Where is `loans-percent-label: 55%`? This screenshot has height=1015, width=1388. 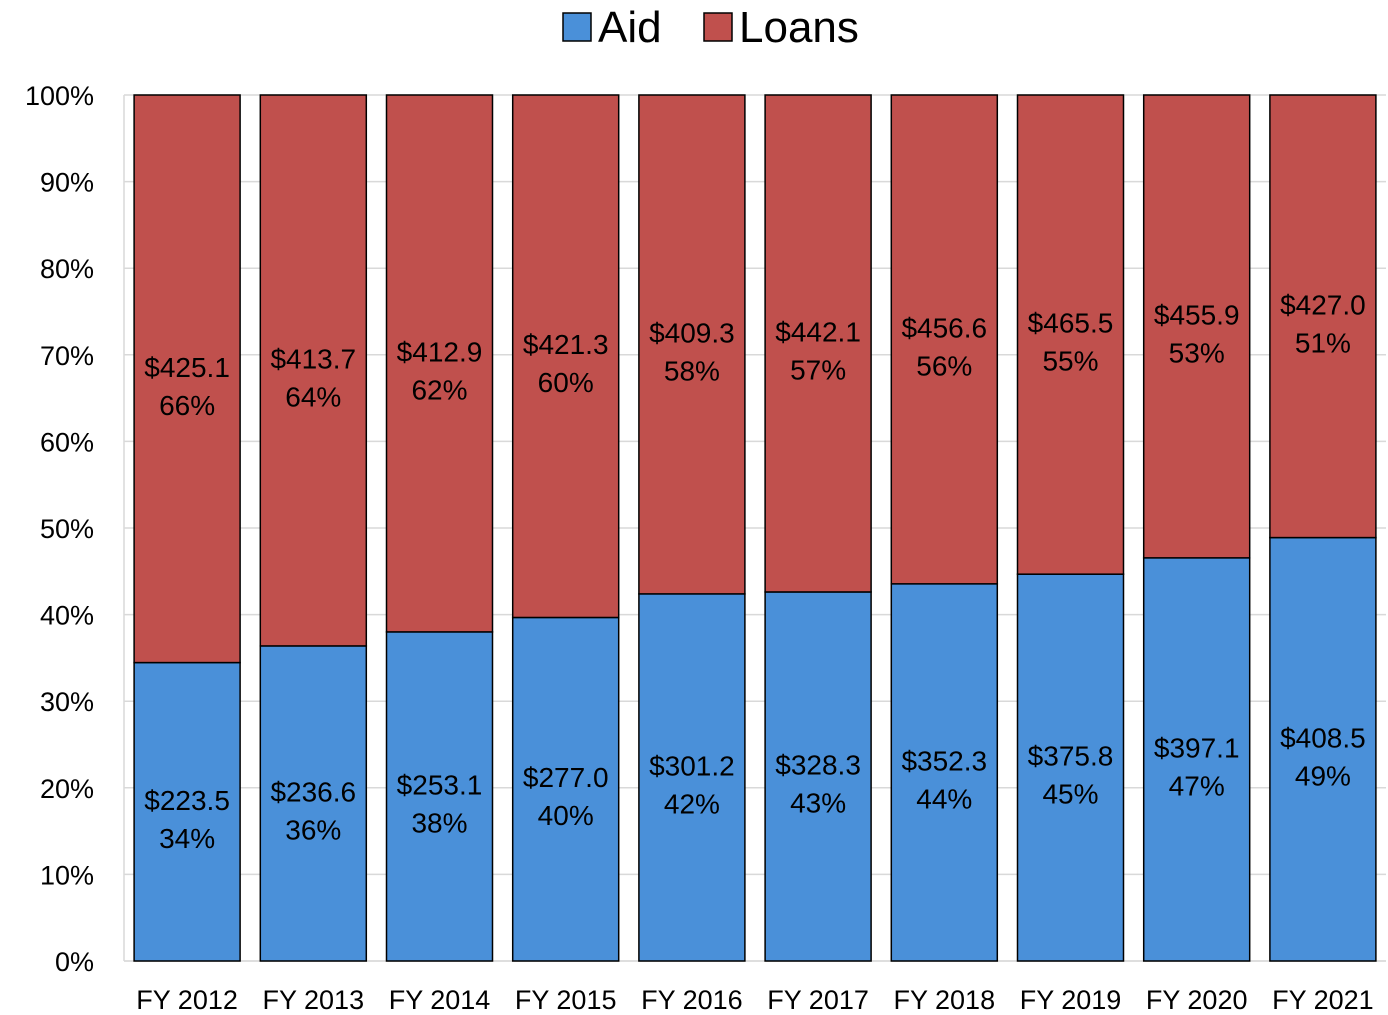 loans-percent-label: 55% is located at coordinates (1070, 361).